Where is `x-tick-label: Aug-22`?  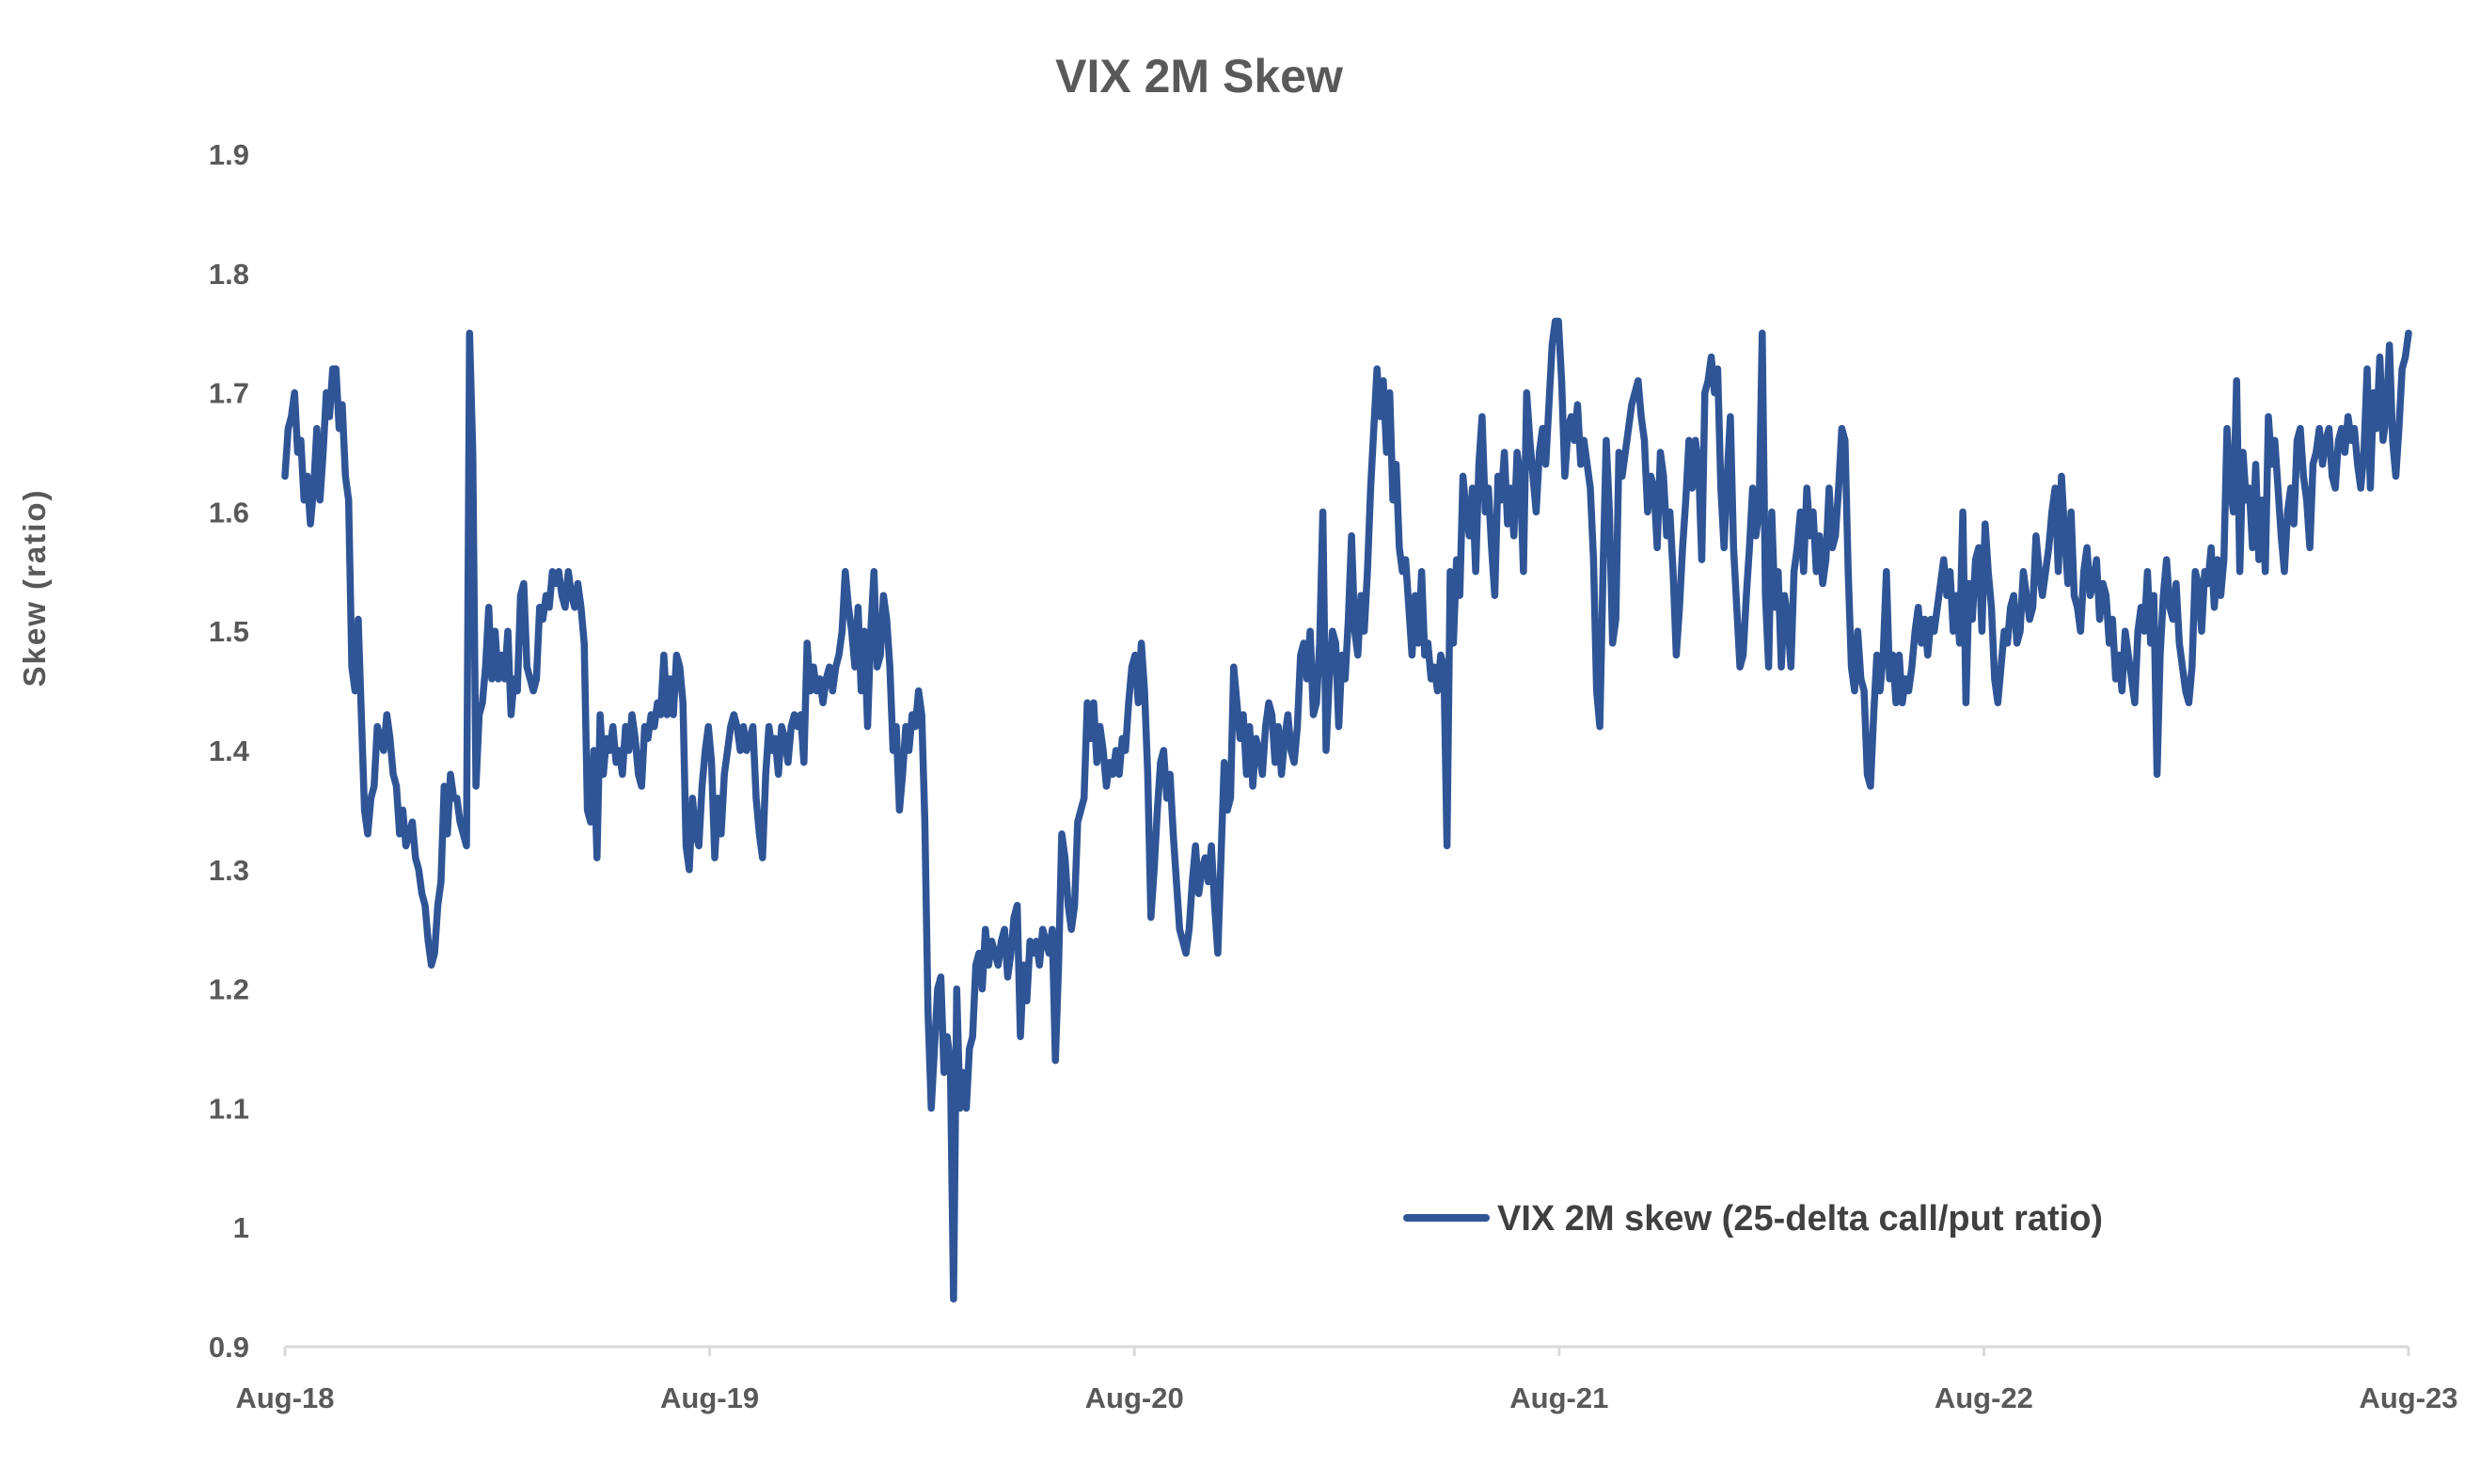
x-tick-label: Aug-22 is located at coordinates (1984, 1397).